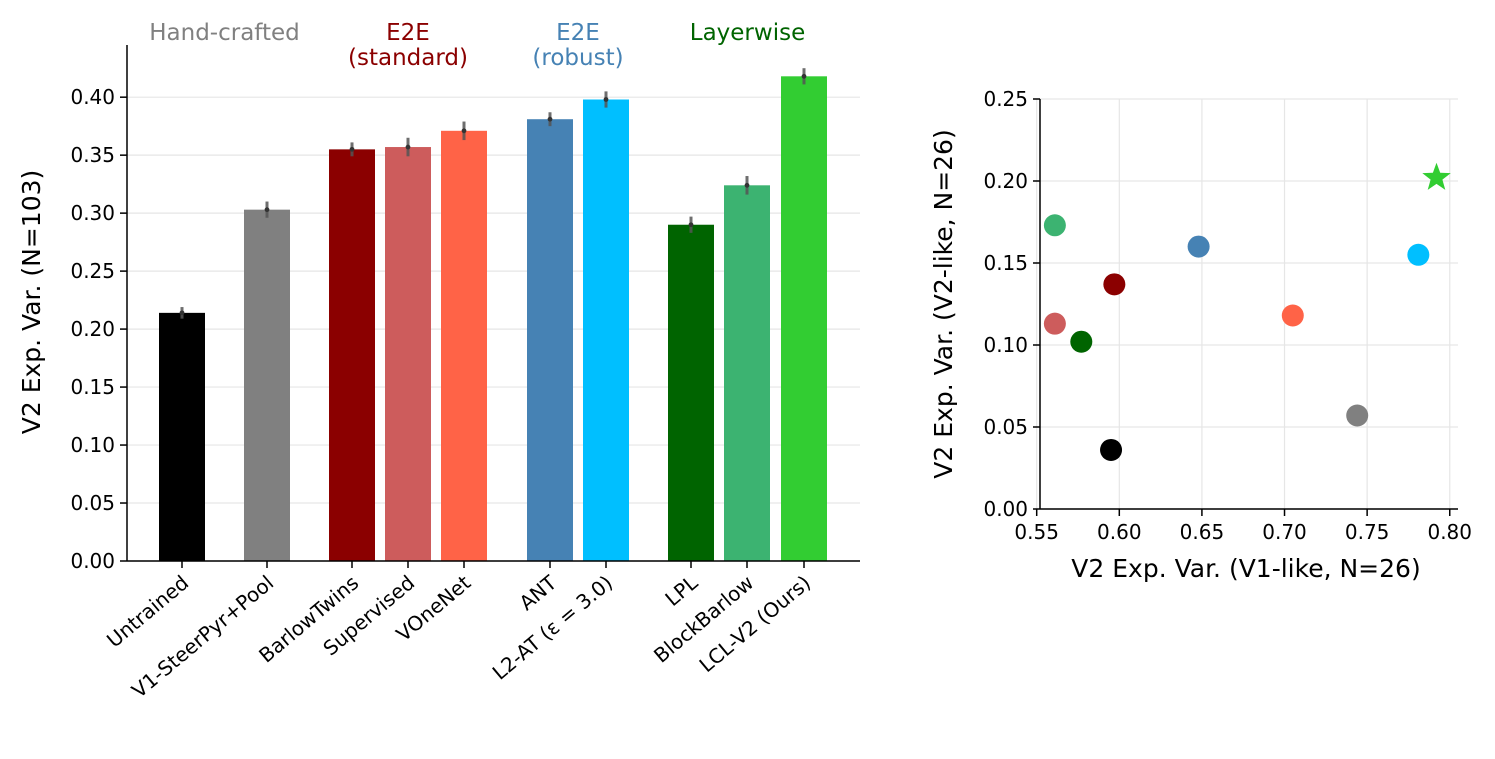 This screenshot has width=1495, height=759. I want to click on bar-ant, so click(550, 340).